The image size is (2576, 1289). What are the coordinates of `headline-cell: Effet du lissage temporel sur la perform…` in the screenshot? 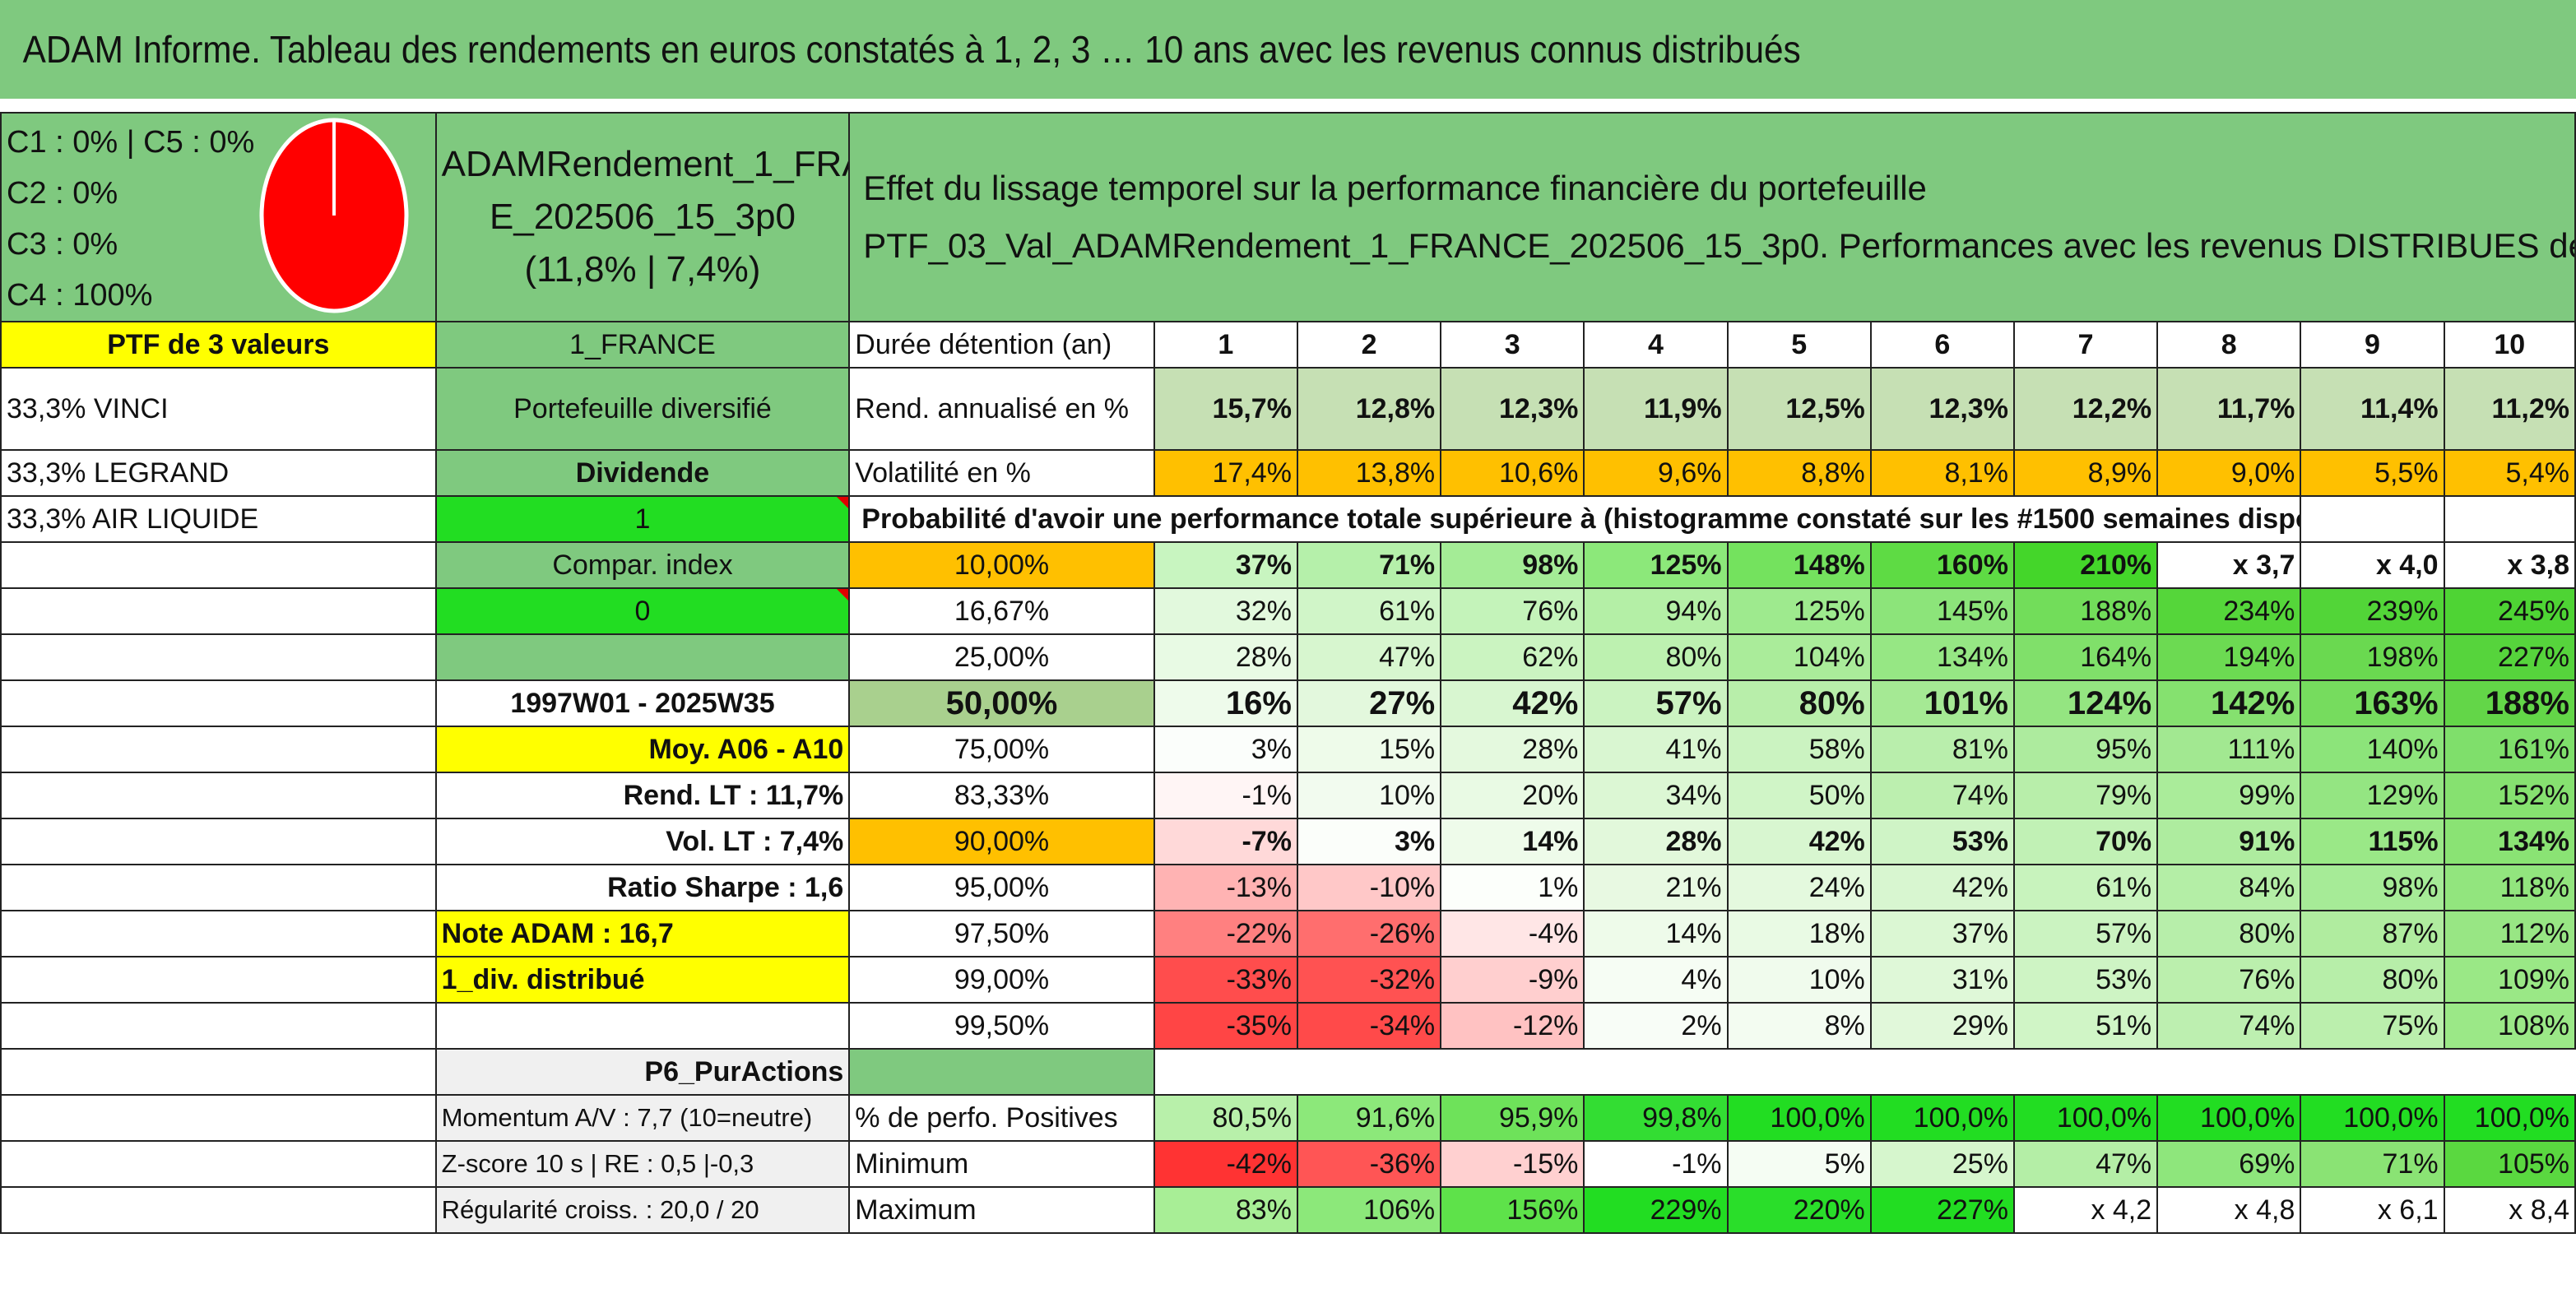 It's located at (1712, 217).